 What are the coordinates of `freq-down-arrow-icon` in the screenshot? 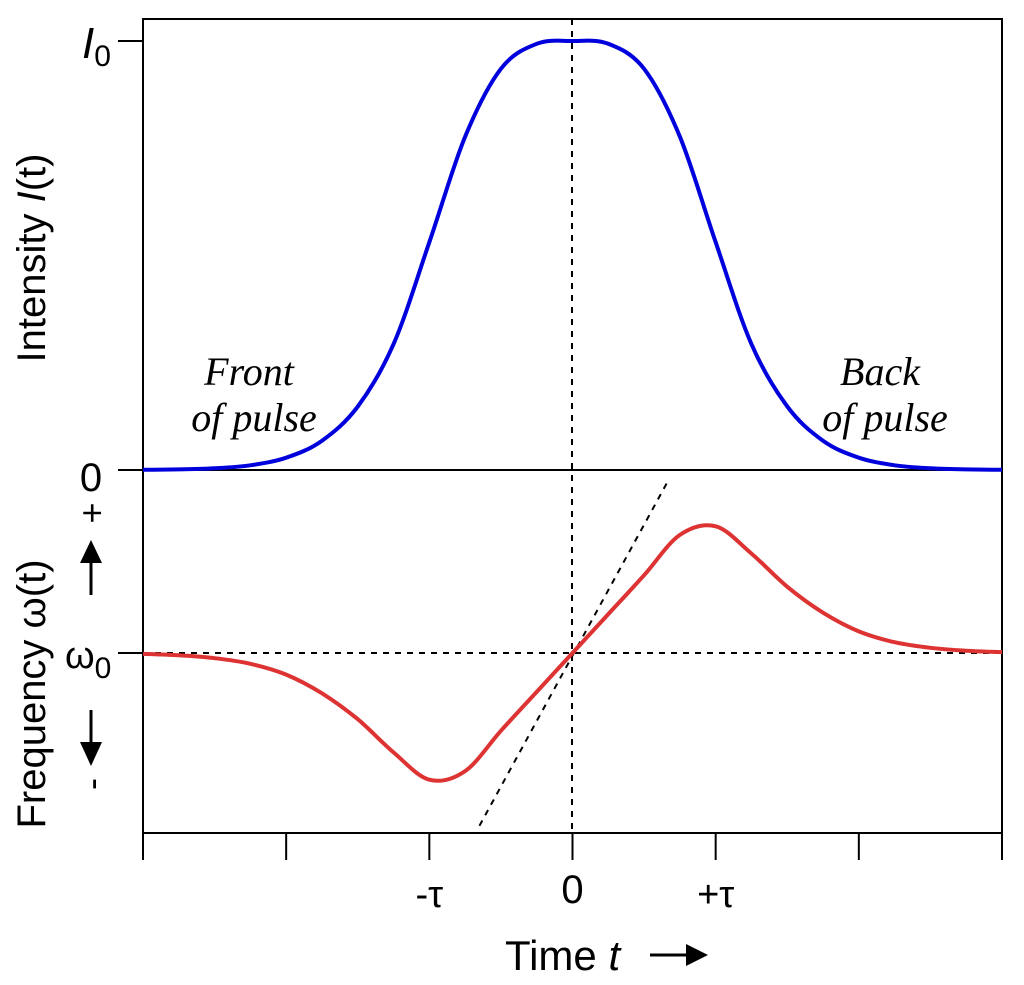 It's located at (91, 738).